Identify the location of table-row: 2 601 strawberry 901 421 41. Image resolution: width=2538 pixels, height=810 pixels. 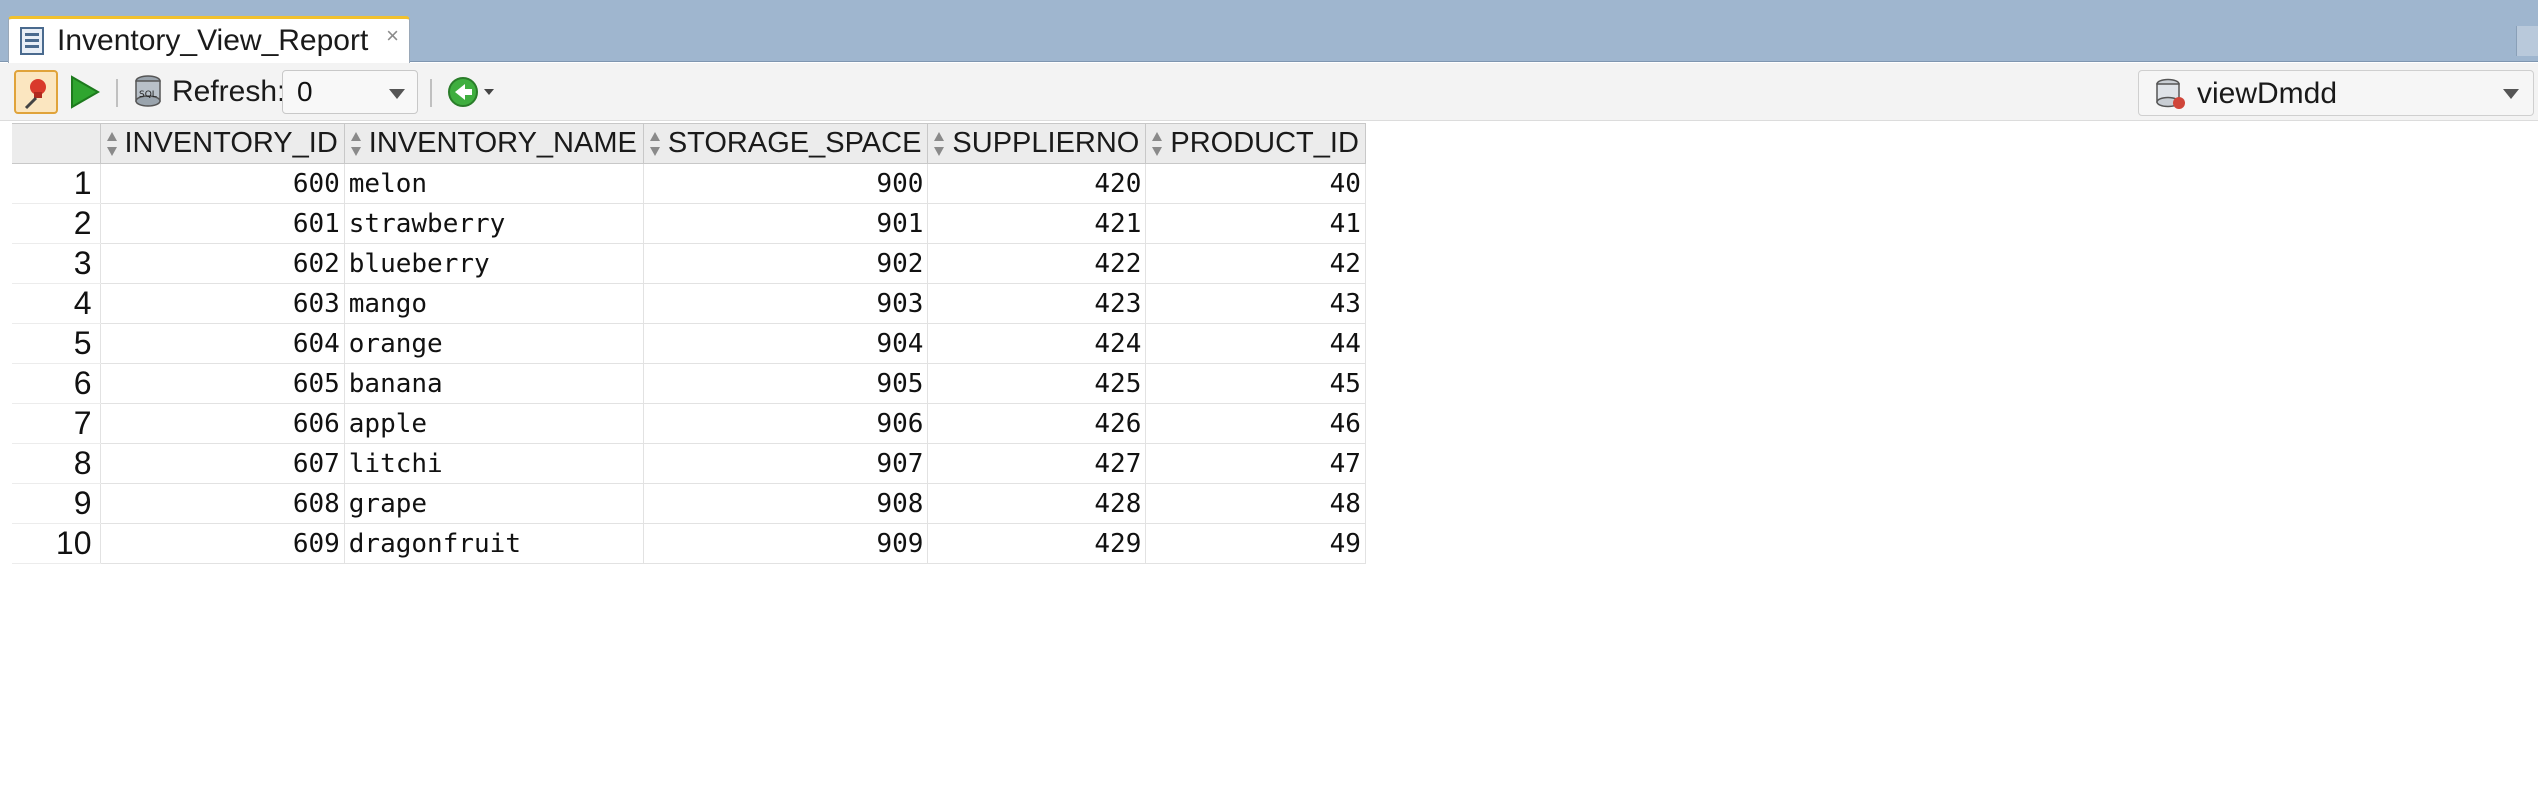
(689, 223).